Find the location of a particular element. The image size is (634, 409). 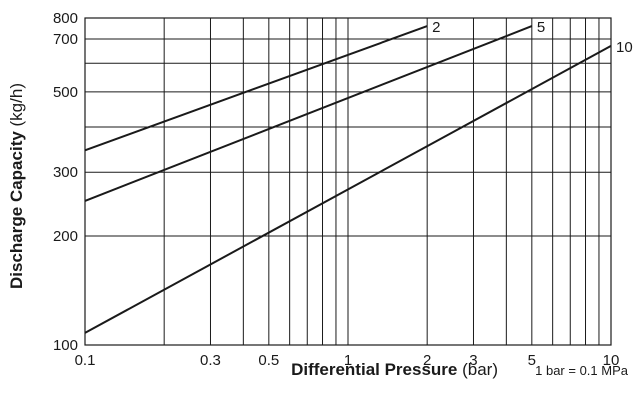

y-tick-label: 700 is located at coordinates (65, 39).